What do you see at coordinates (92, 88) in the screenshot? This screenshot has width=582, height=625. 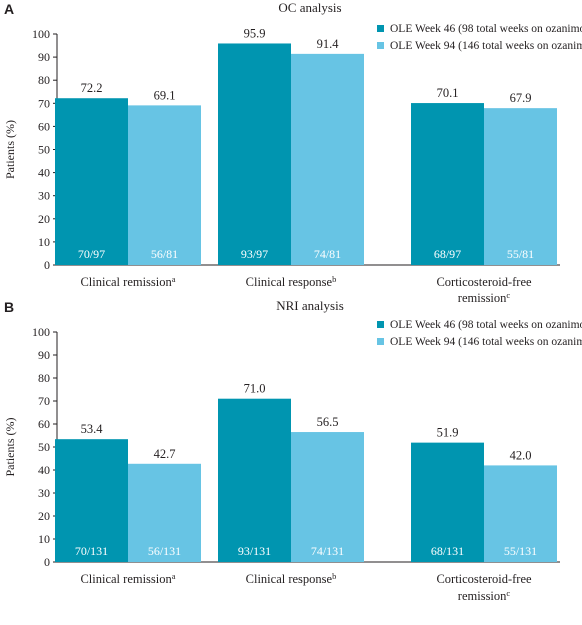 I see `bar-value-label: 72.2` at bounding box center [92, 88].